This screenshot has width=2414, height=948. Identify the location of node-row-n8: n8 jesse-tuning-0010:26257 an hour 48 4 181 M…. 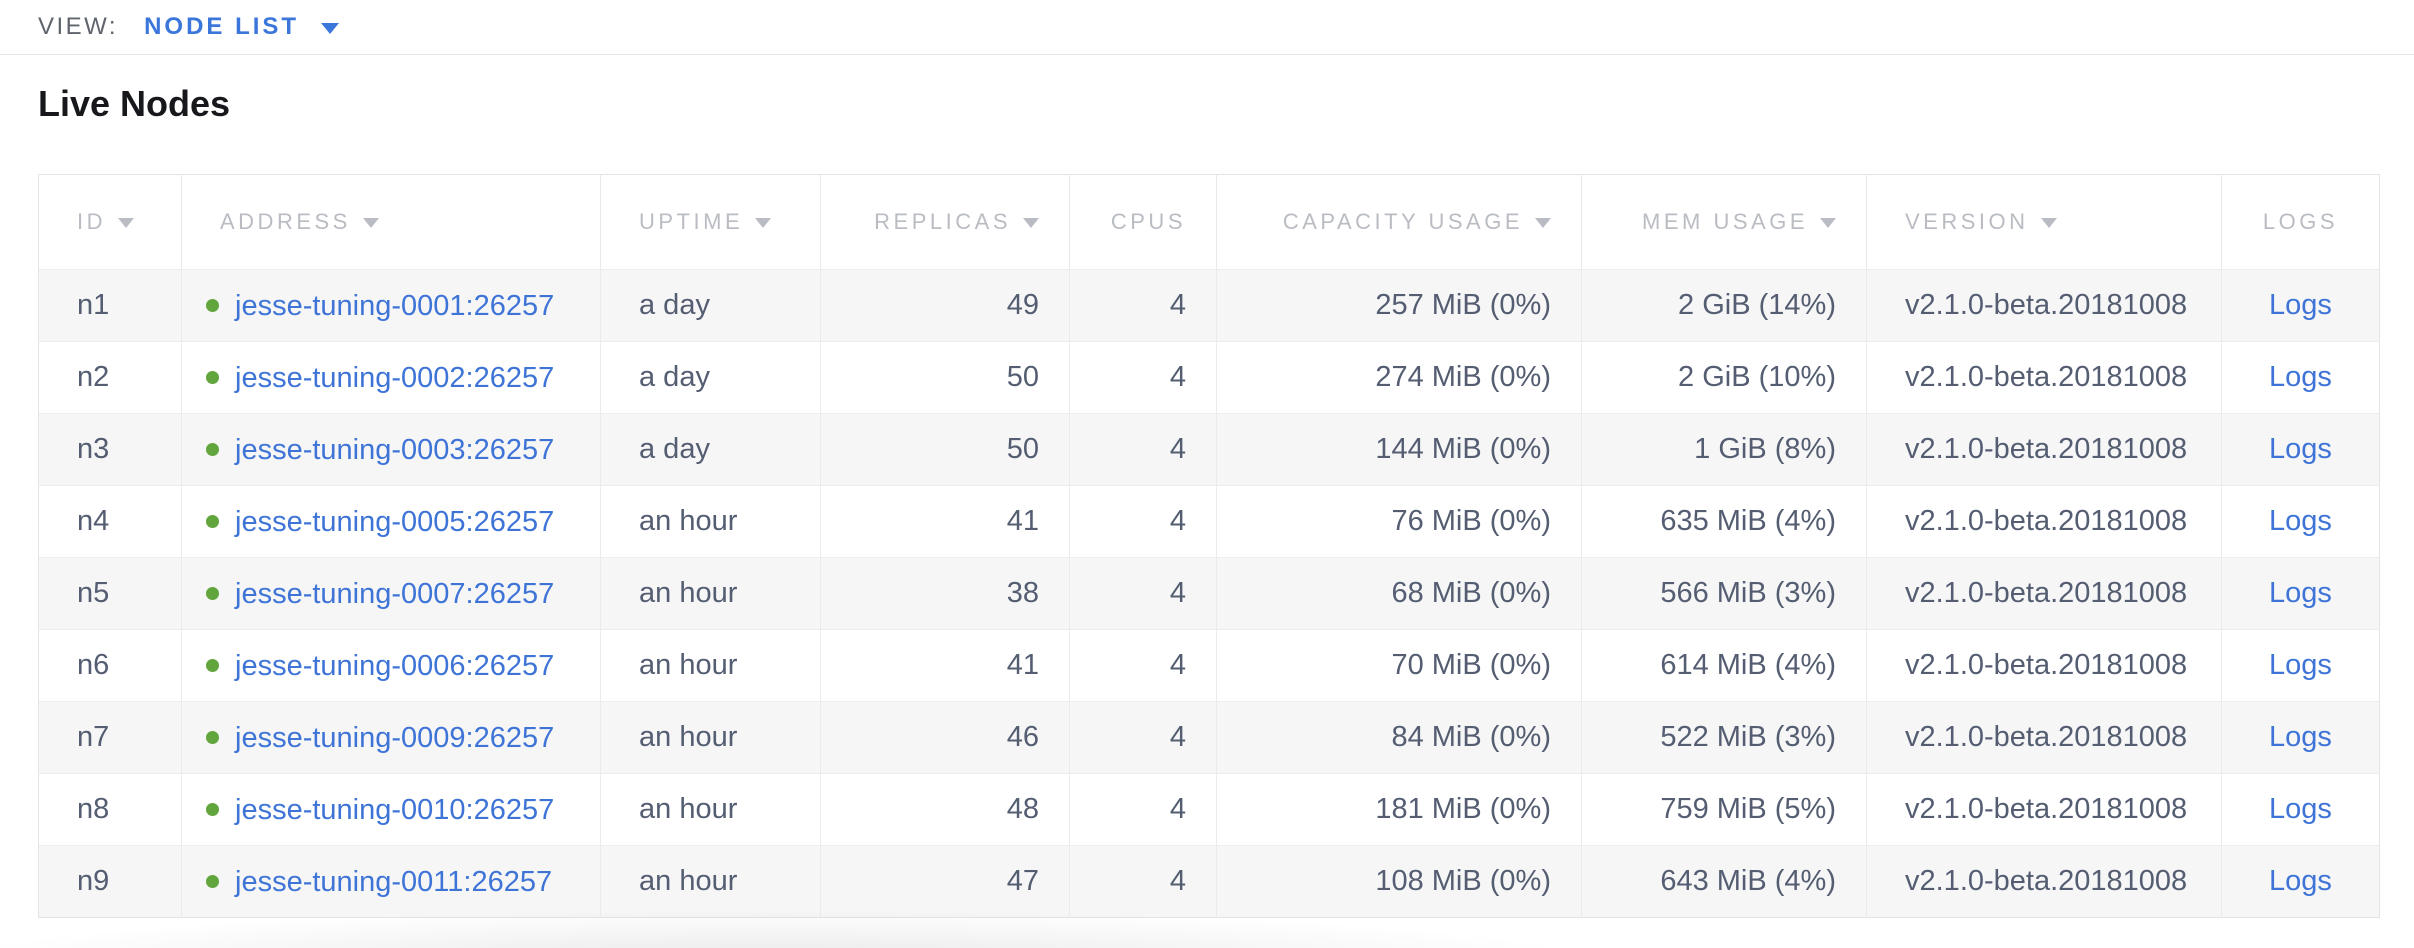
(1209, 809).